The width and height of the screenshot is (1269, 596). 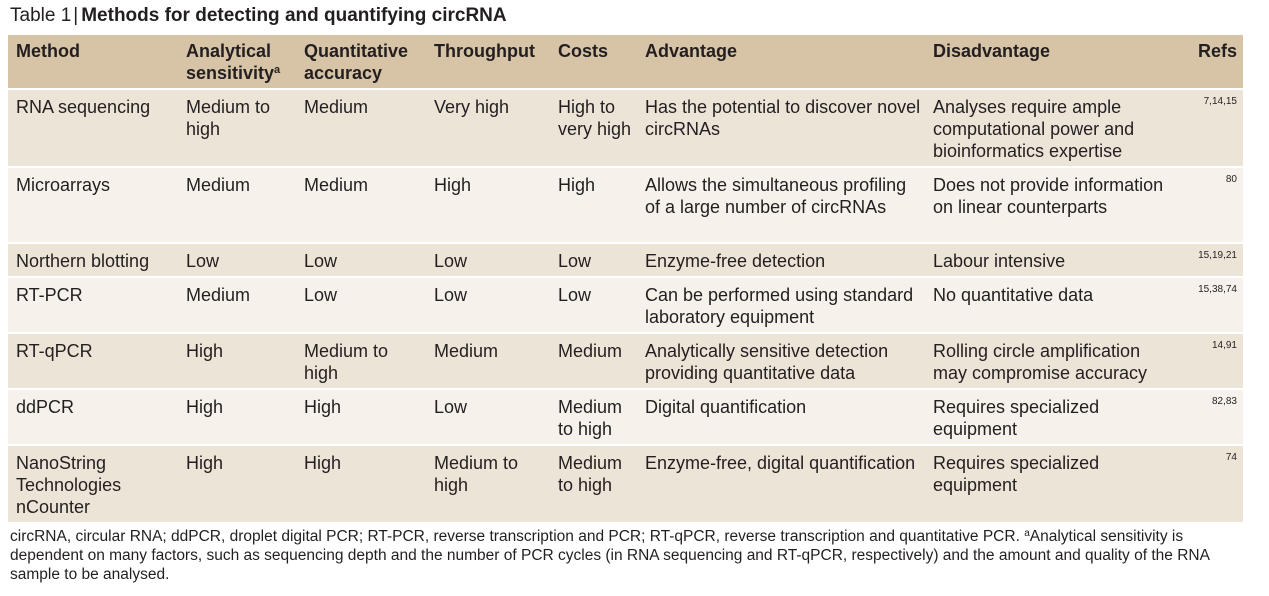 I want to click on header-costs: Costs, so click(x=583, y=51).